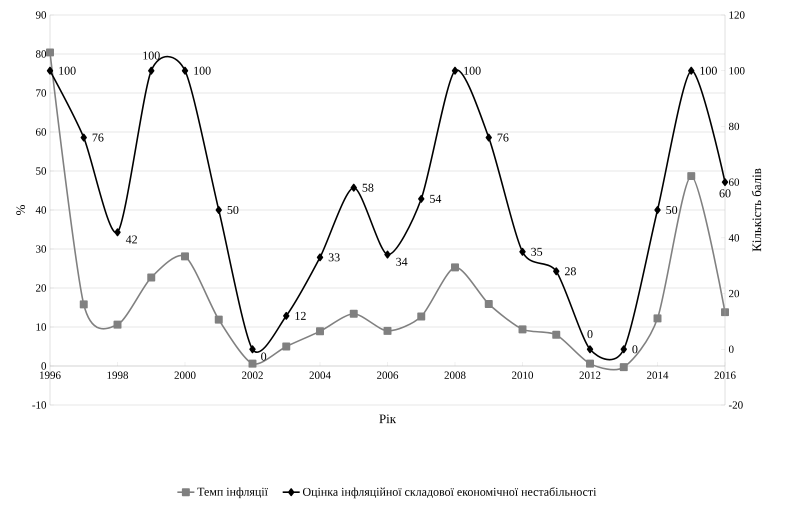  What do you see at coordinates (590, 375) in the screenshot?
I see `x-tick-label: 2012` at bounding box center [590, 375].